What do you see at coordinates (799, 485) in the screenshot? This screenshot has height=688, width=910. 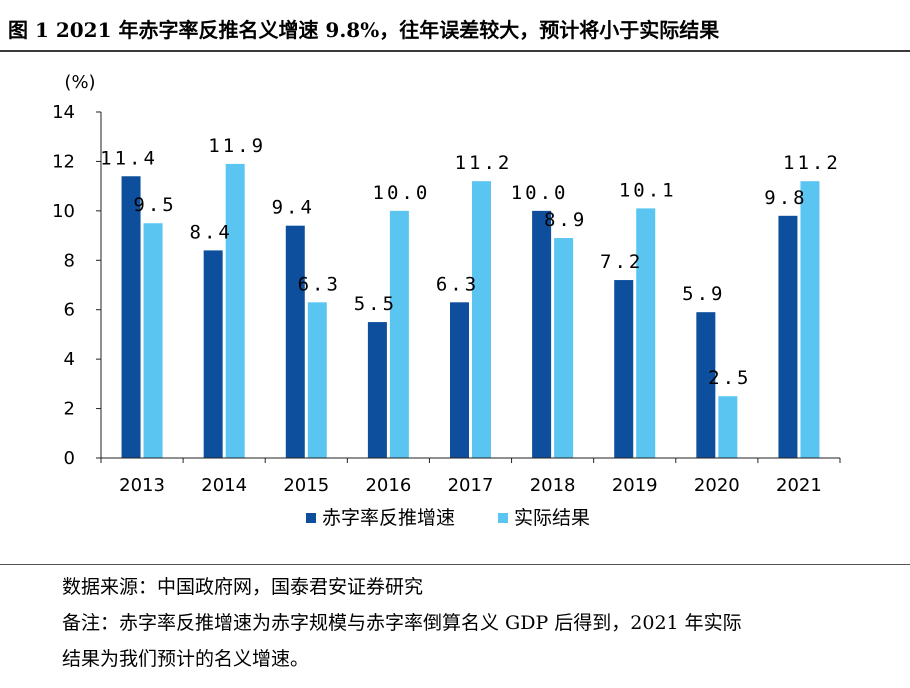 I see `x-tick-label: 2021` at bounding box center [799, 485].